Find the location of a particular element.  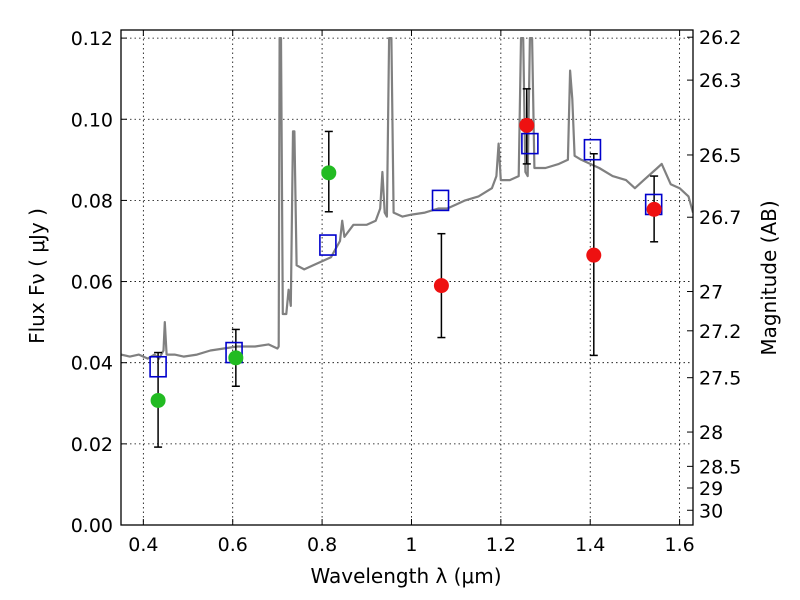

right-tick-label: 27 is located at coordinates (711, 293).